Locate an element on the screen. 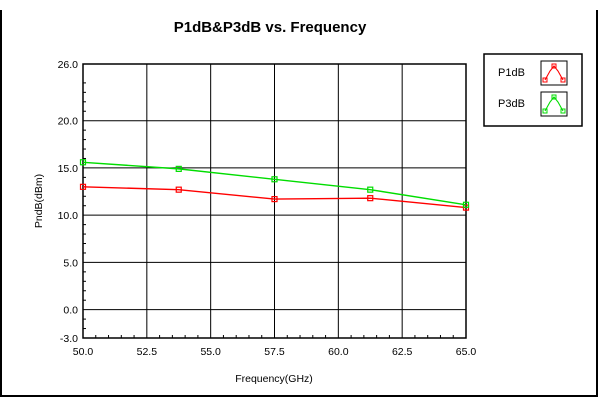  legend-icon-line-p1db is located at coordinates (554, 73).